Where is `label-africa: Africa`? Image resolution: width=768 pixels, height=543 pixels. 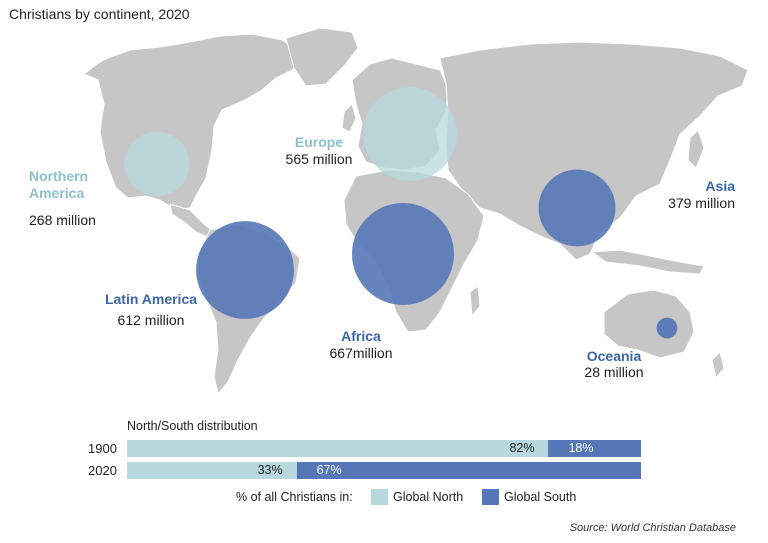
label-africa: Africa is located at coordinates (361, 336).